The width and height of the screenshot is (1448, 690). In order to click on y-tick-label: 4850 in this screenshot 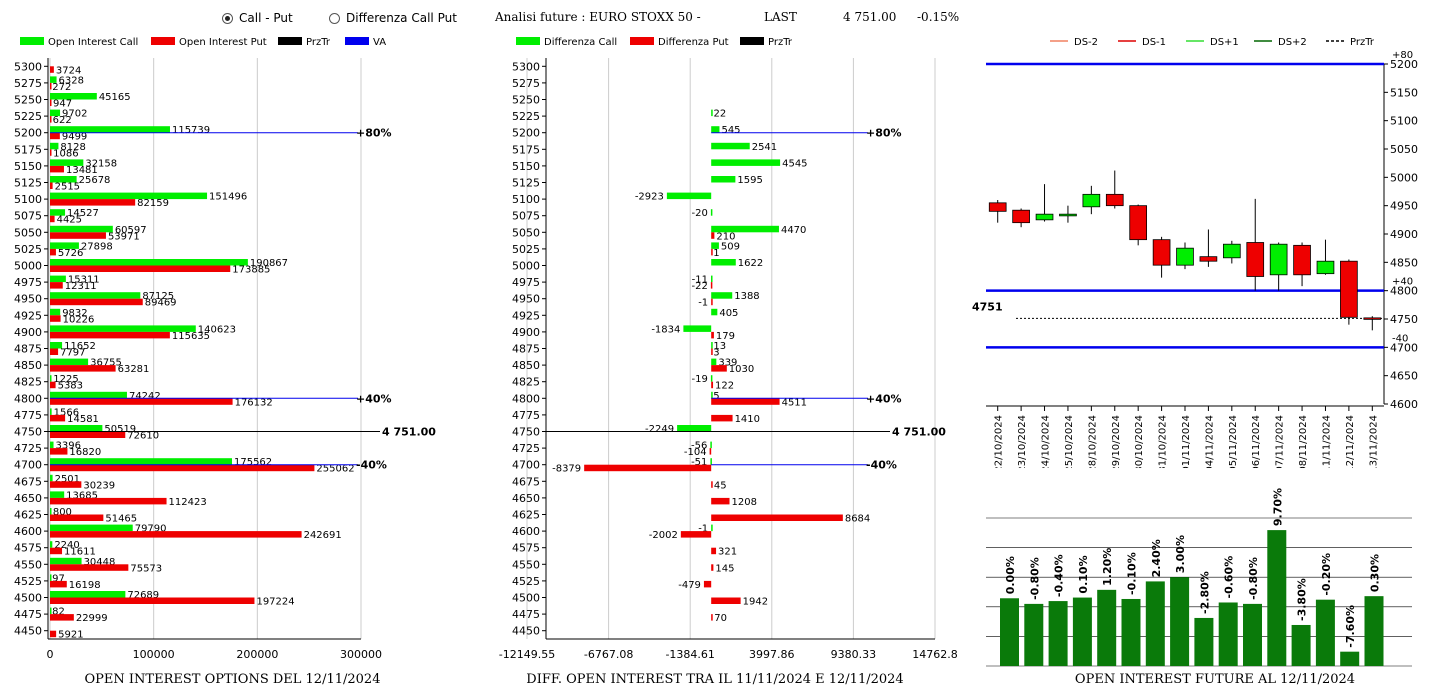, I will do `click(1404, 262)`.